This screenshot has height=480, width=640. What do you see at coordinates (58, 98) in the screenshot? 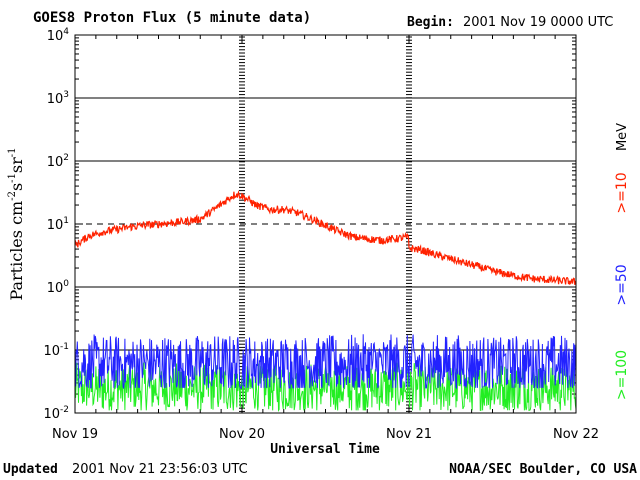
I see `y-tick-label: 10³` at bounding box center [58, 98].